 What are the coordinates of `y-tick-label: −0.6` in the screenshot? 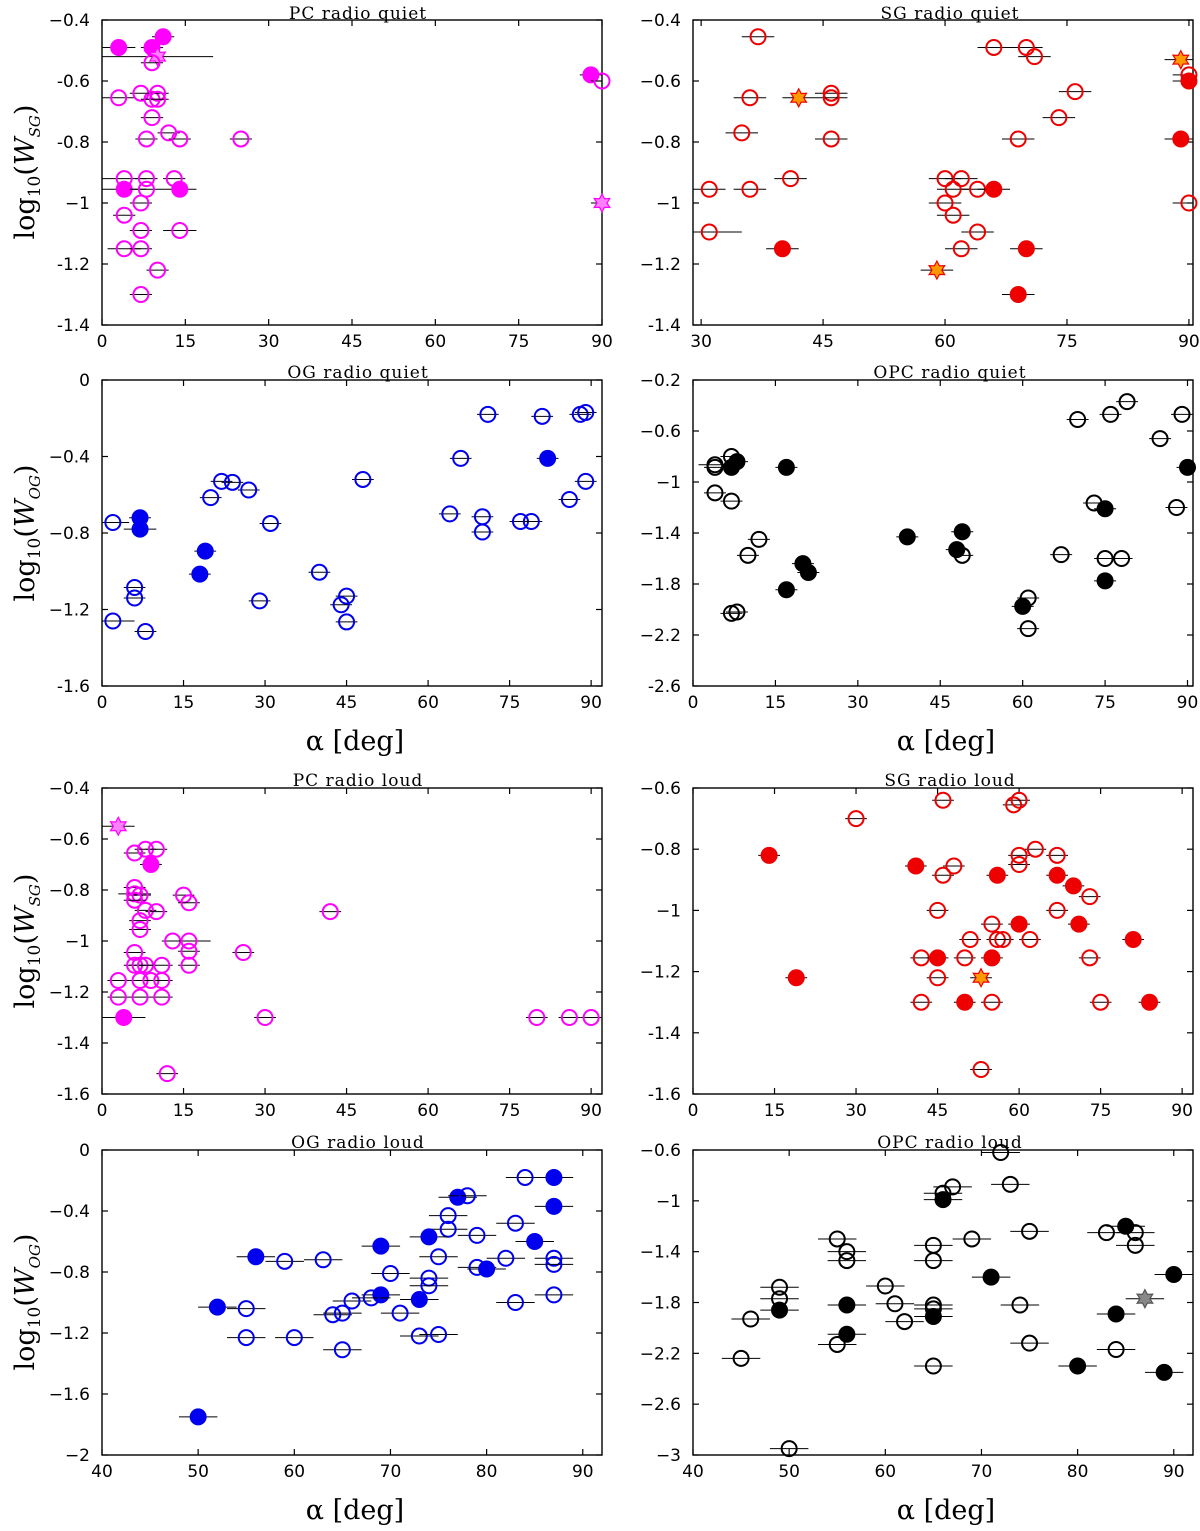 It's located at (660, 82).